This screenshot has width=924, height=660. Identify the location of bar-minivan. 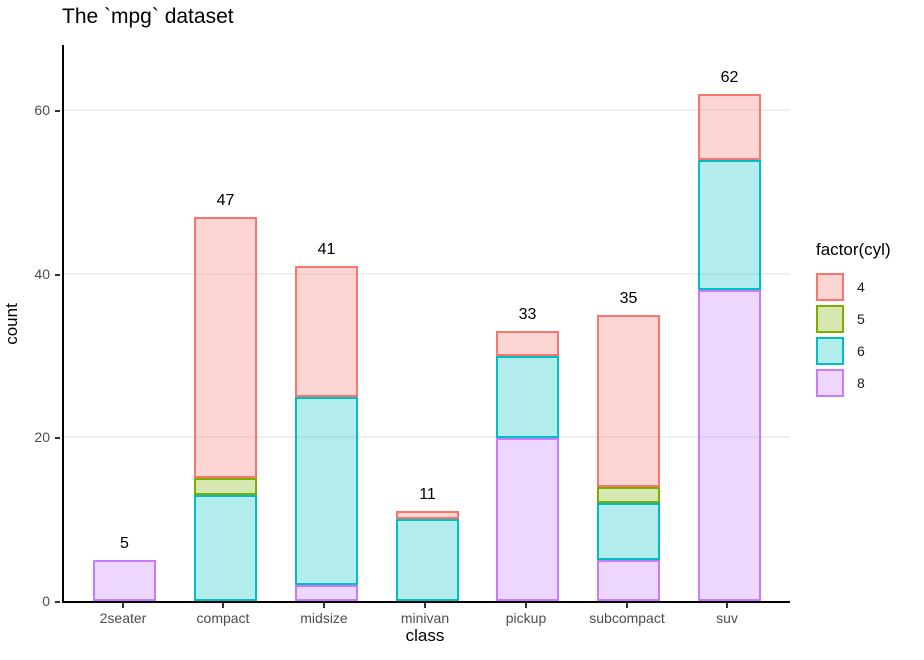
(427, 556).